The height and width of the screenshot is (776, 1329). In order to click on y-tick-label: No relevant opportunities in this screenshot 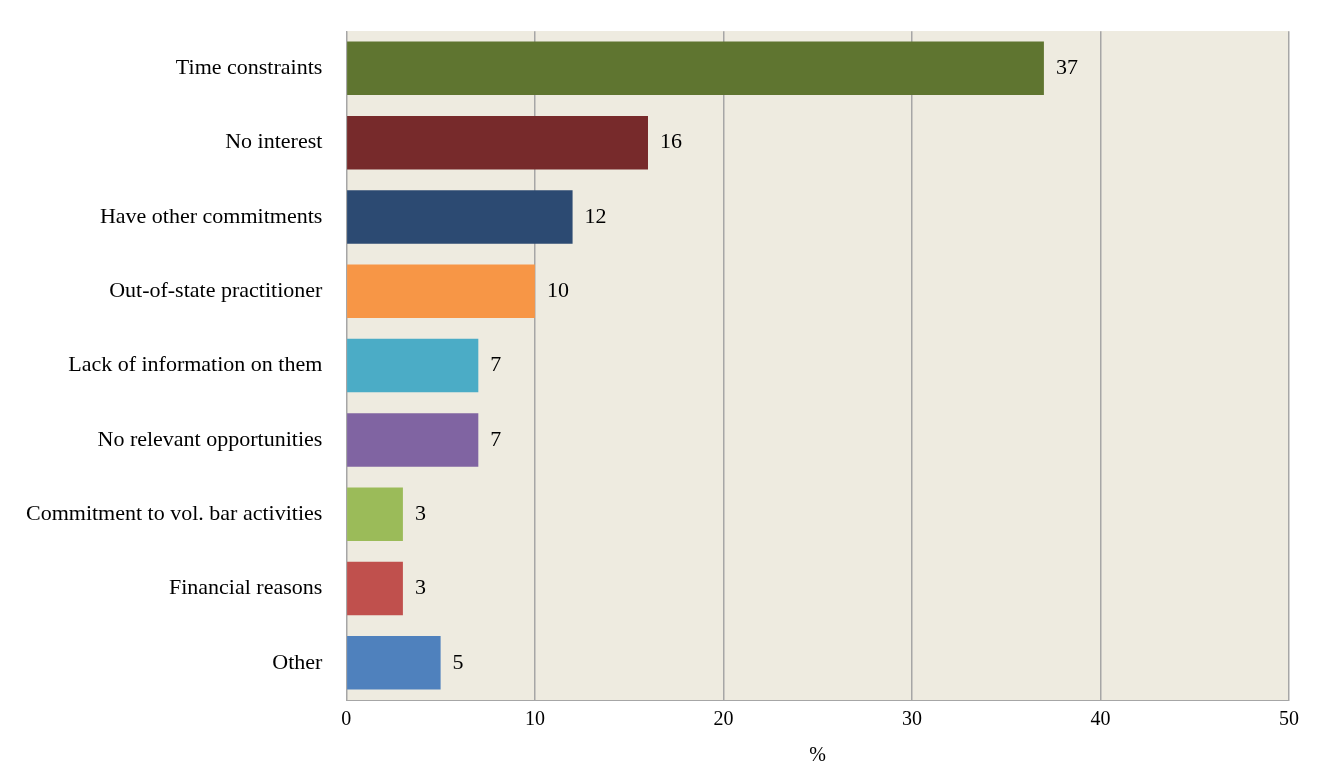, I will do `click(210, 438)`.